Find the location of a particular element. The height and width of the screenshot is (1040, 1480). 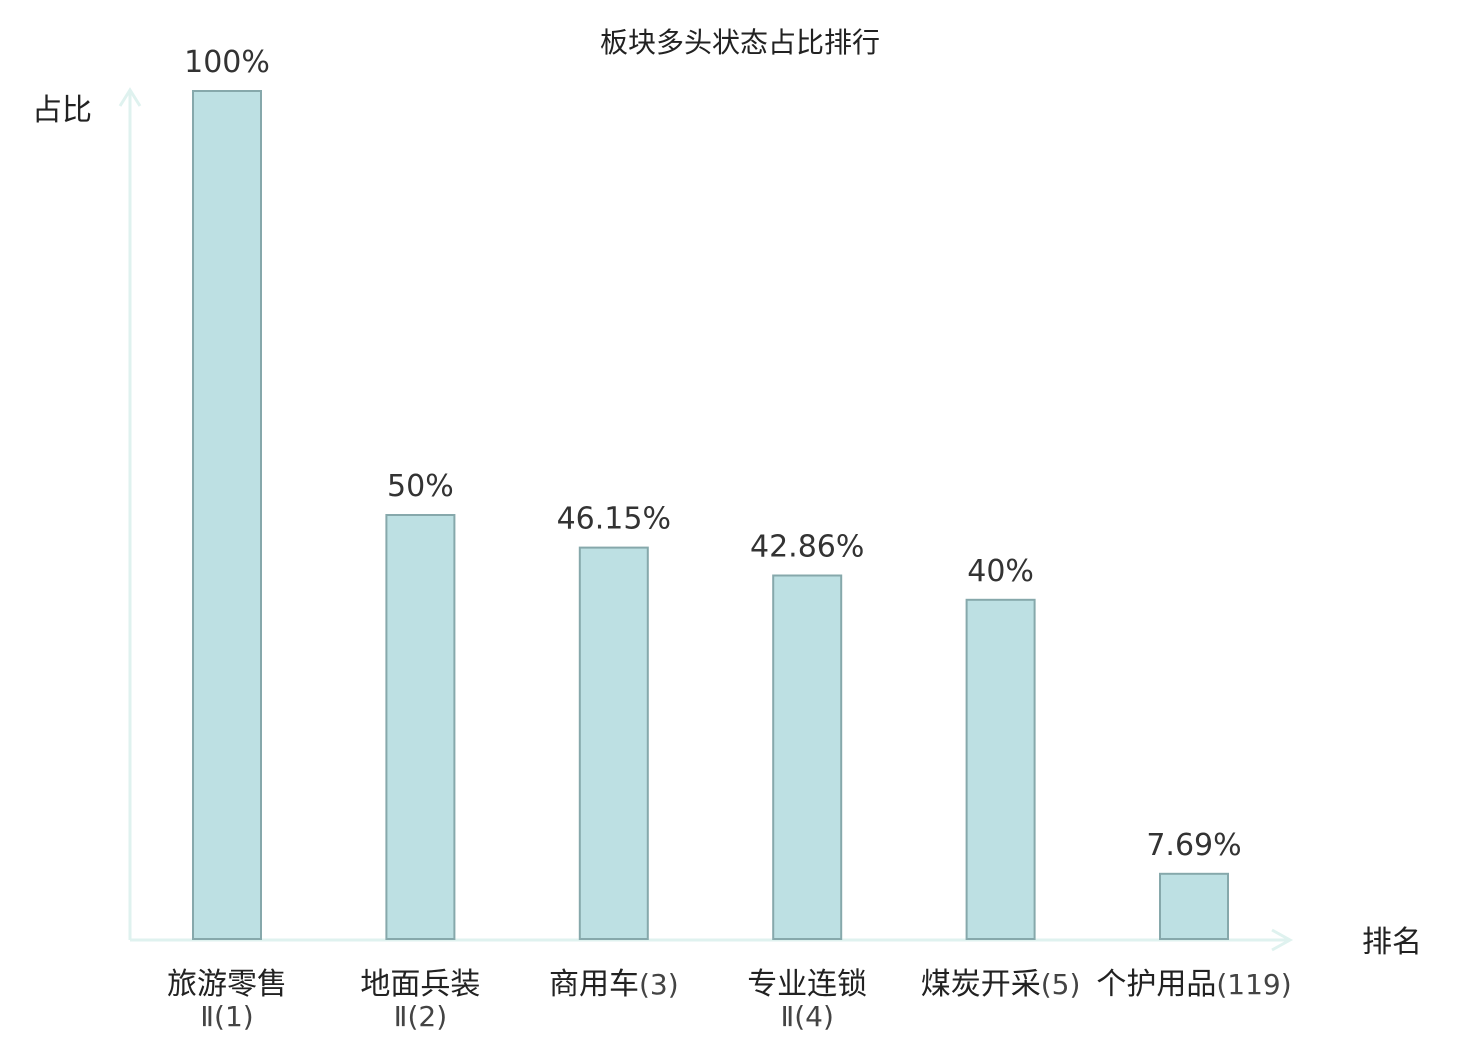

x-tick-rank: Ⅱ(1) is located at coordinates (226, 1016).